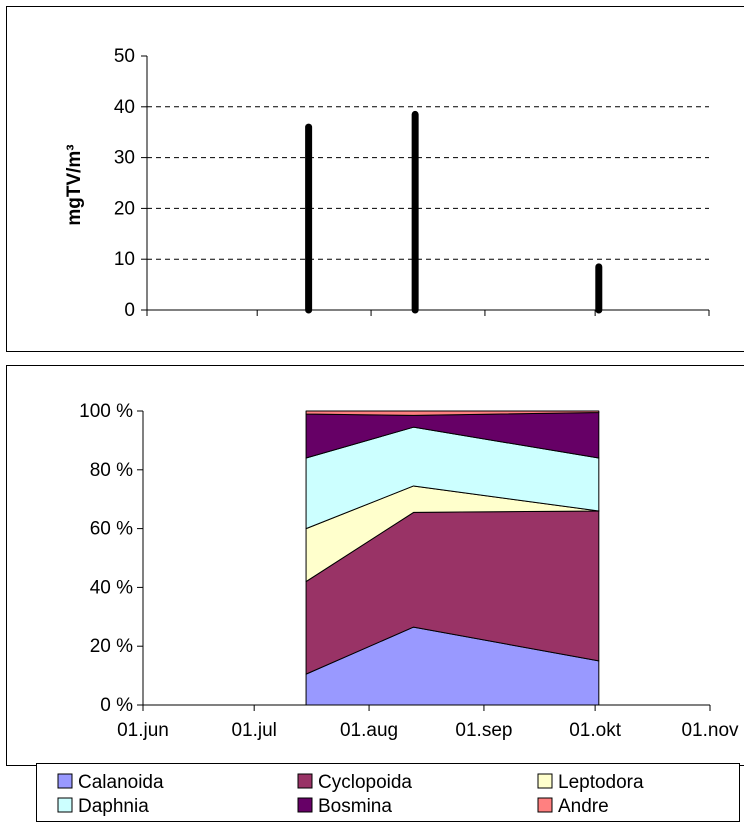  What do you see at coordinates (452, 558) in the screenshot?
I see `composition-chart-areas` at bounding box center [452, 558].